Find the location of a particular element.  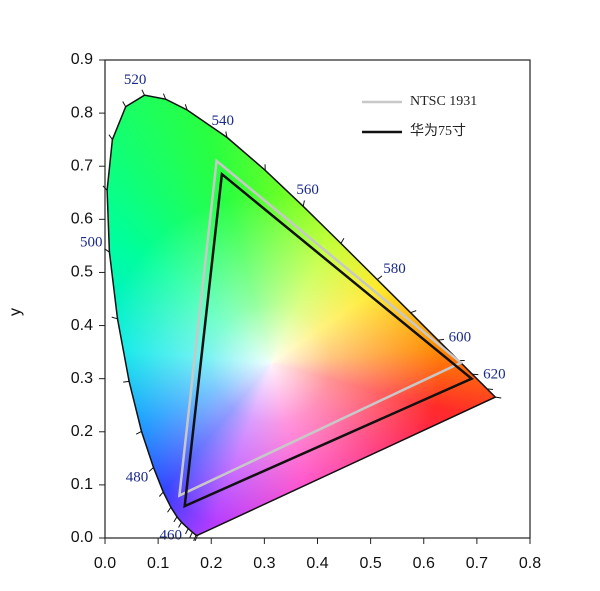

x-tick-label: 0.5 is located at coordinates (371, 563).